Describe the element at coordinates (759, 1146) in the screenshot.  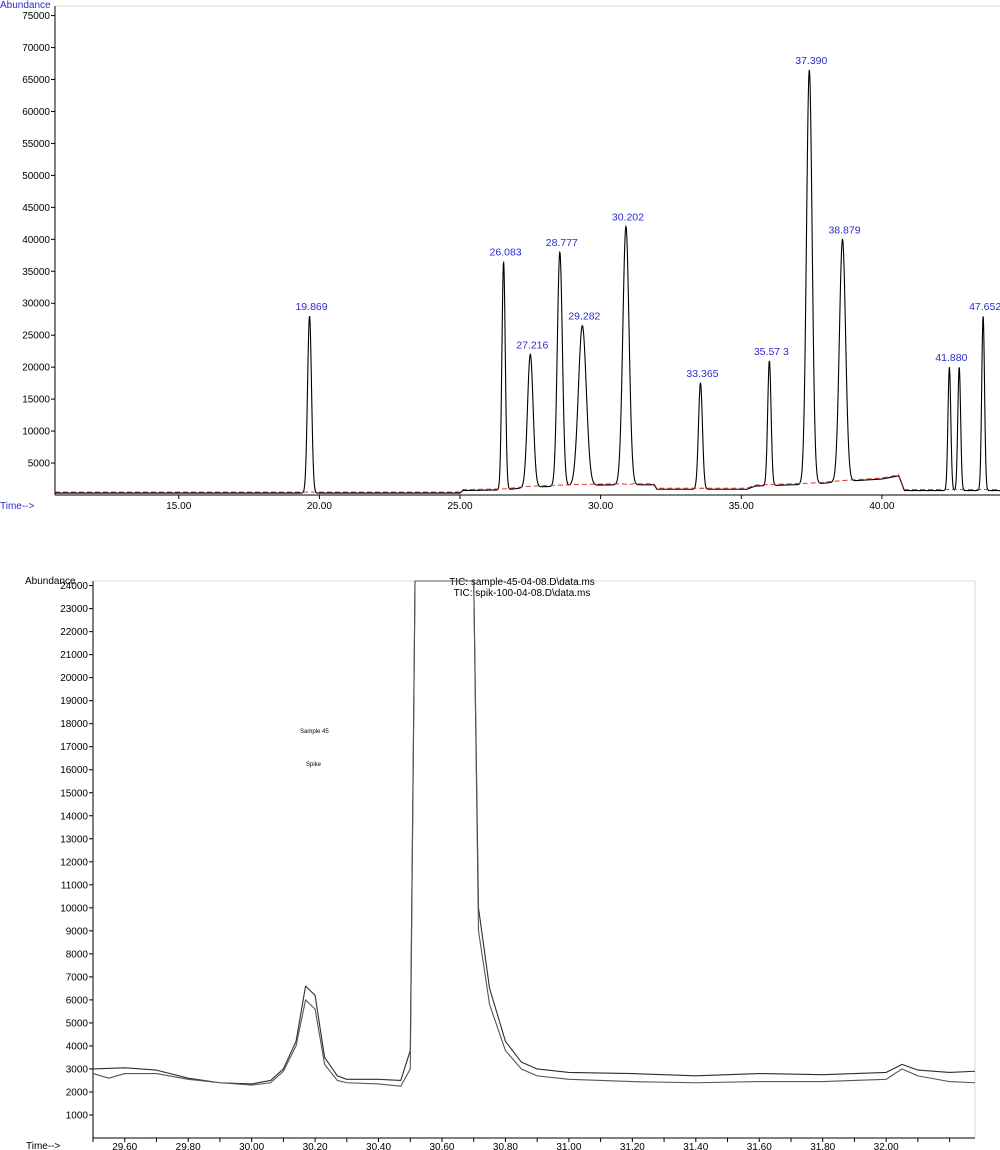
I see `bottom-x-tick-label: 31.60` at that location.